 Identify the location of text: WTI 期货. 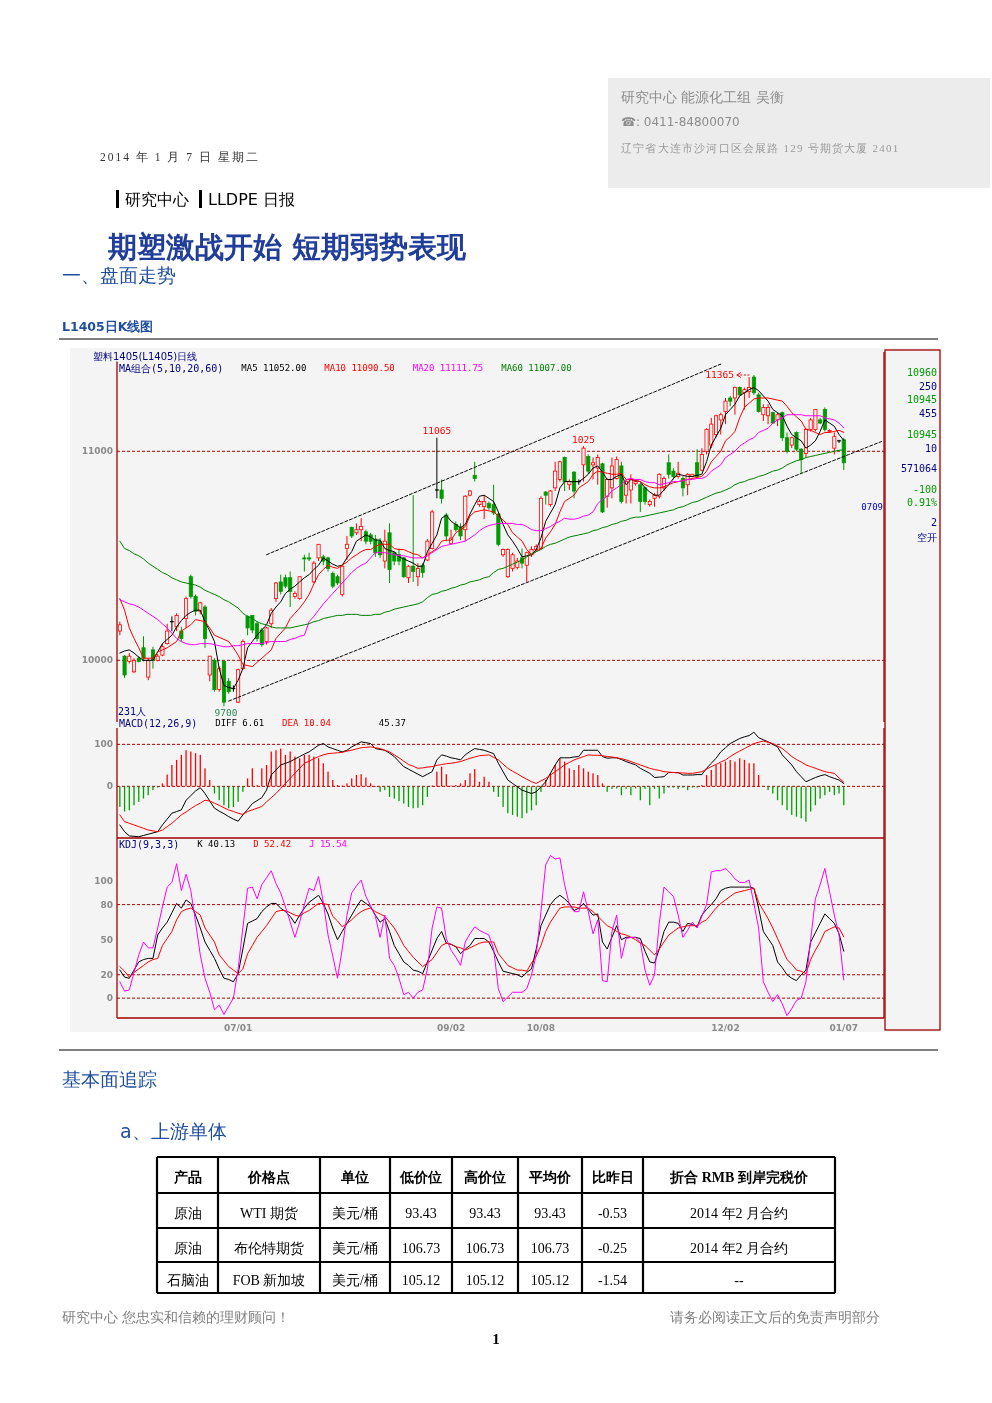
(269, 1213).